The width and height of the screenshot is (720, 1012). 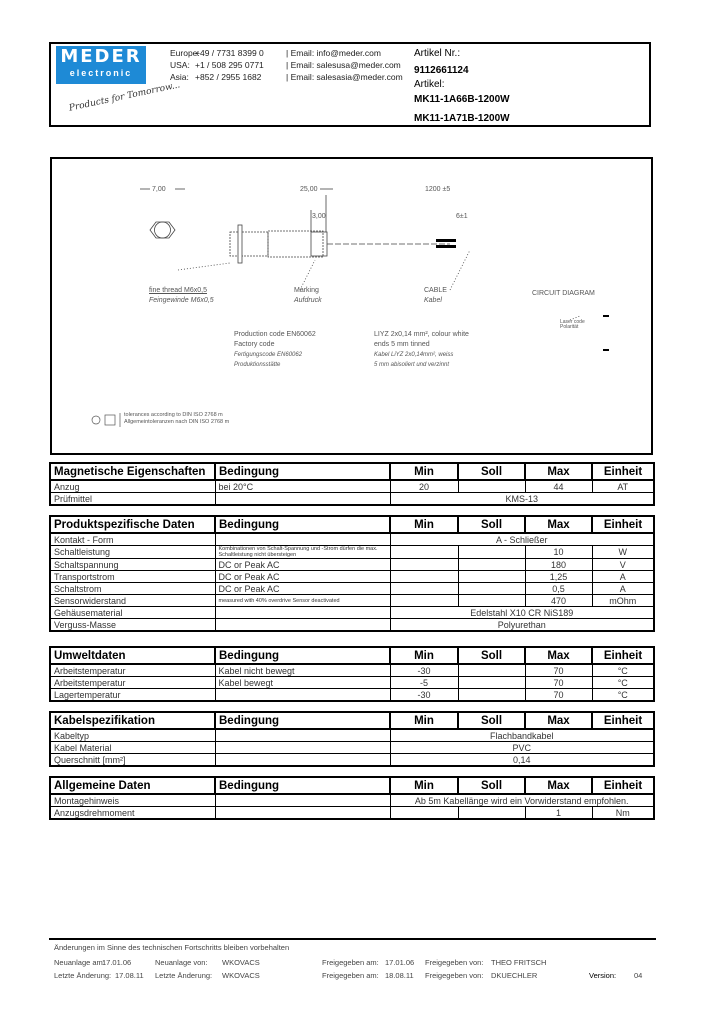 I want to click on row-label: Querschnitt [mm²], so click(x=132, y=760).